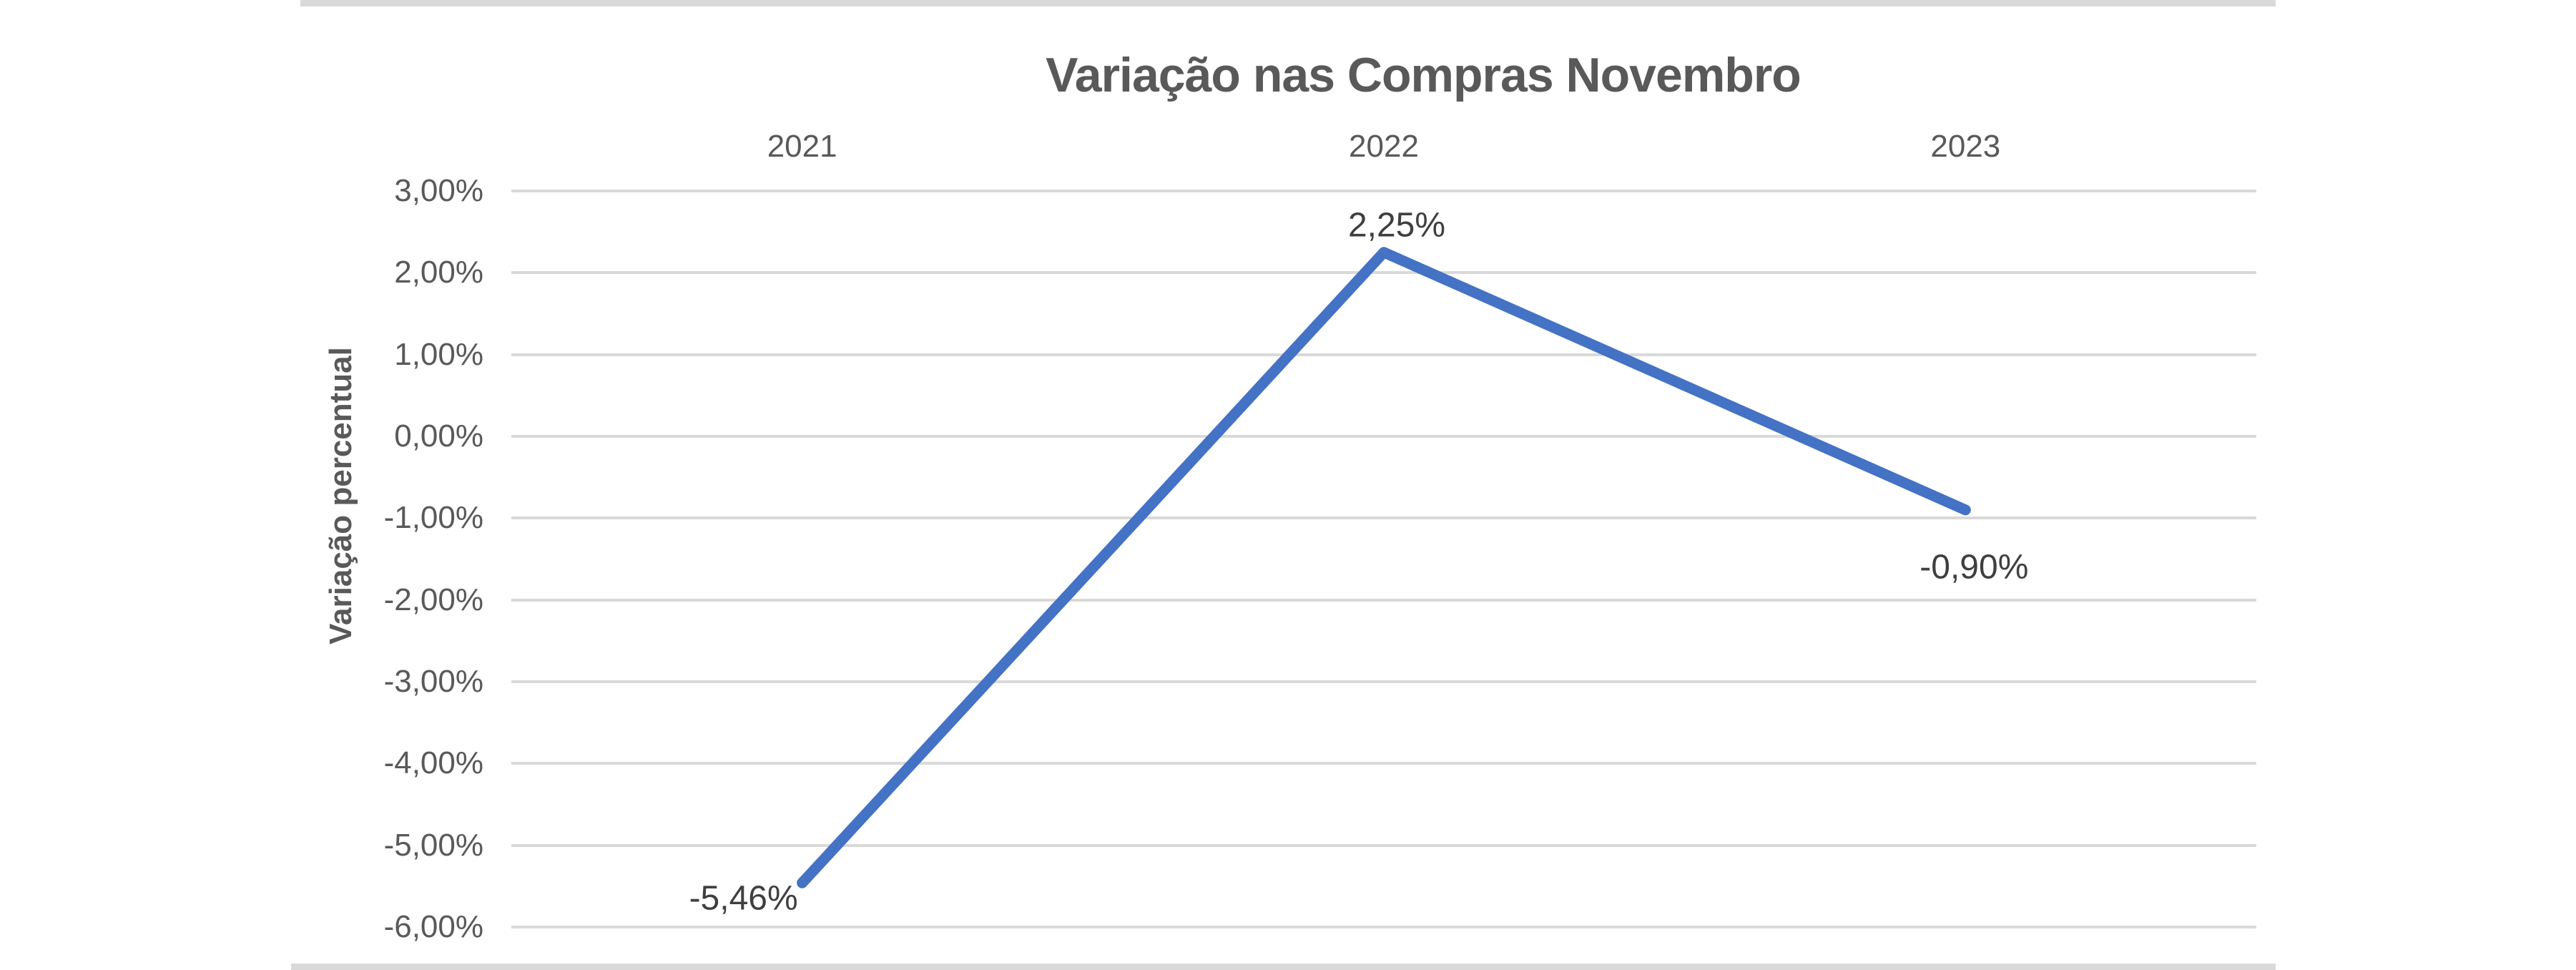 This screenshot has height=970, width=2576. What do you see at coordinates (433, 518) in the screenshot?
I see `y-axis-tick-label: -1,00%` at bounding box center [433, 518].